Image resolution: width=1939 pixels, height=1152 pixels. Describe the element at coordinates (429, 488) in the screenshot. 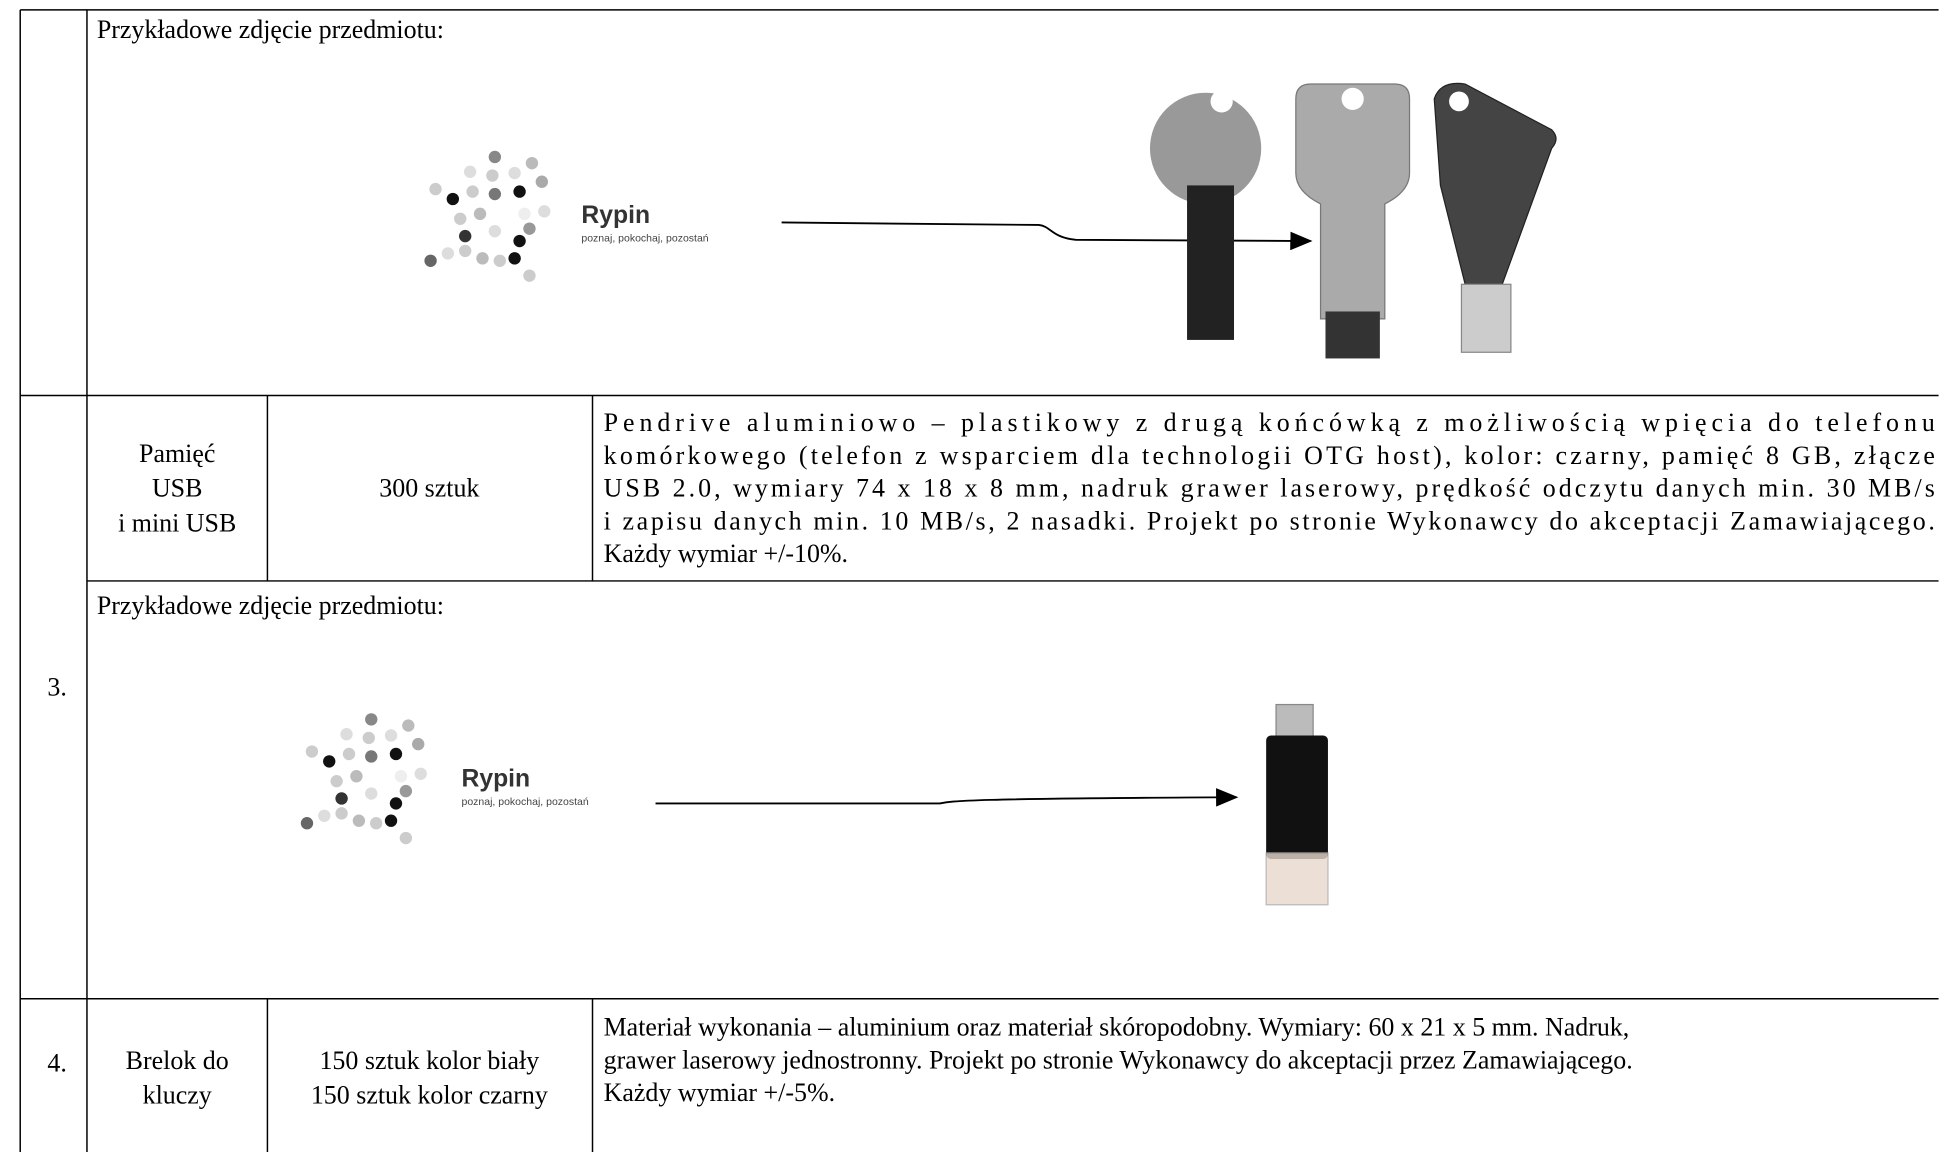

I see `quantity: 300 sztuk` at that location.